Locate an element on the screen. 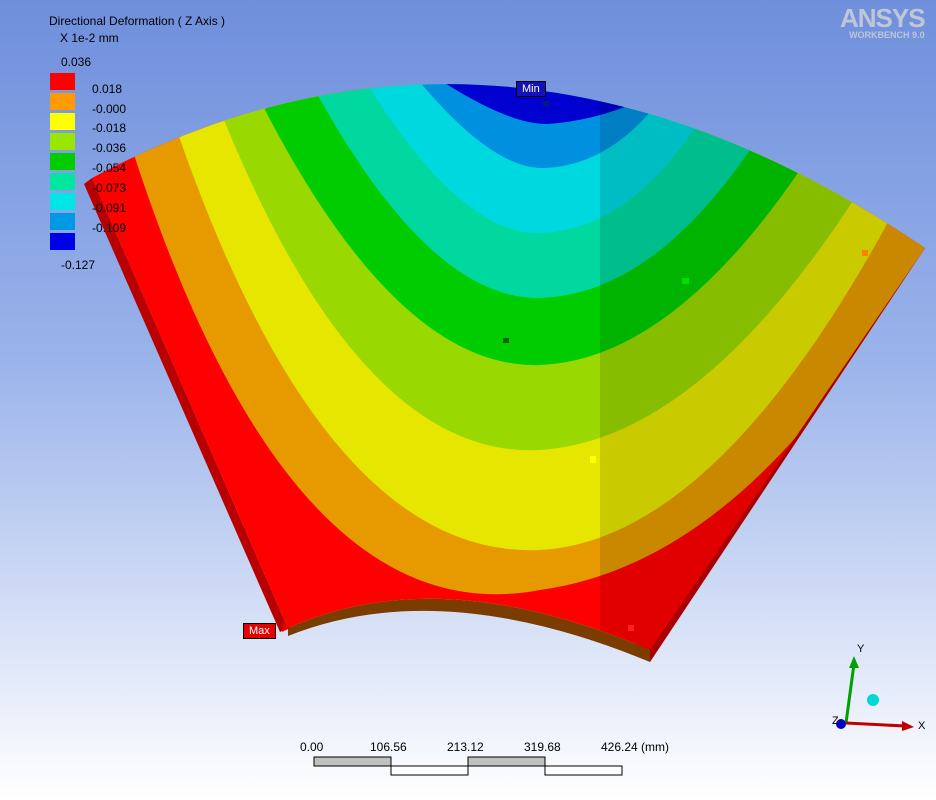  scale-bar is located at coordinates (468, 766).